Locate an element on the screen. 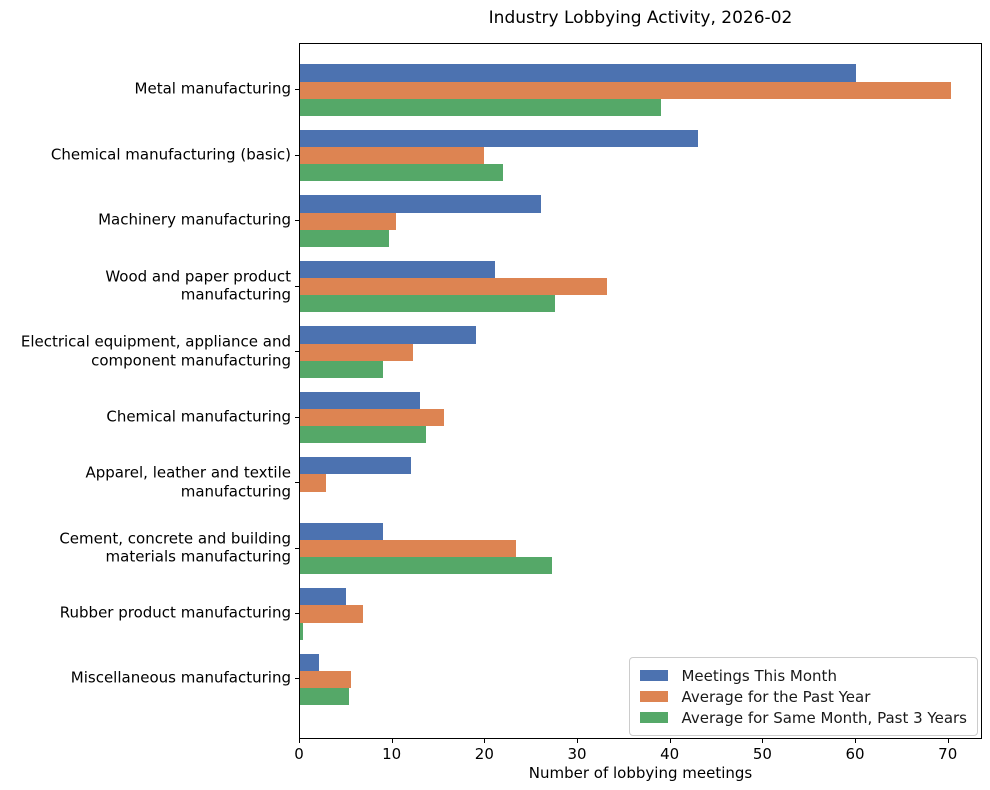  category-label-machinery-manufacturing: Machinery manufacturing is located at coordinates (194, 219).